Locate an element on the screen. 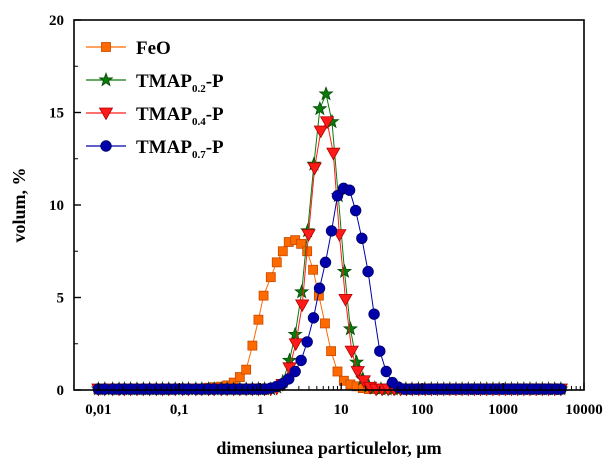  legend-label: TMAP0.4-P is located at coordinates (180, 116).